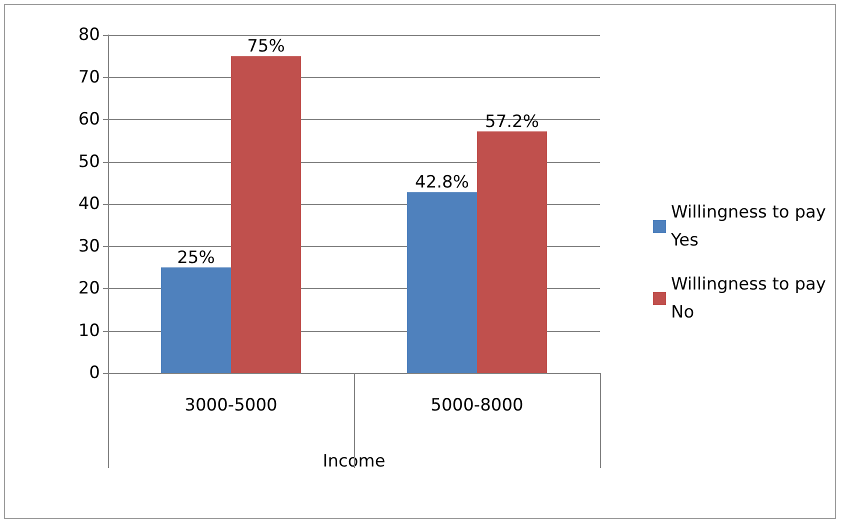  Describe the element at coordinates (89, 246) in the screenshot. I see `y-tick-label: 30` at that location.